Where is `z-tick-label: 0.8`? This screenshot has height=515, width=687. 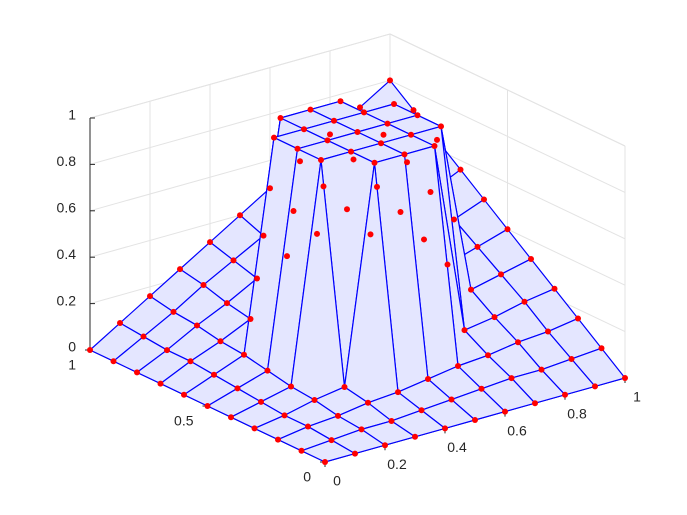 z-tick-label: 0.8 is located at coordinates (67, 161).